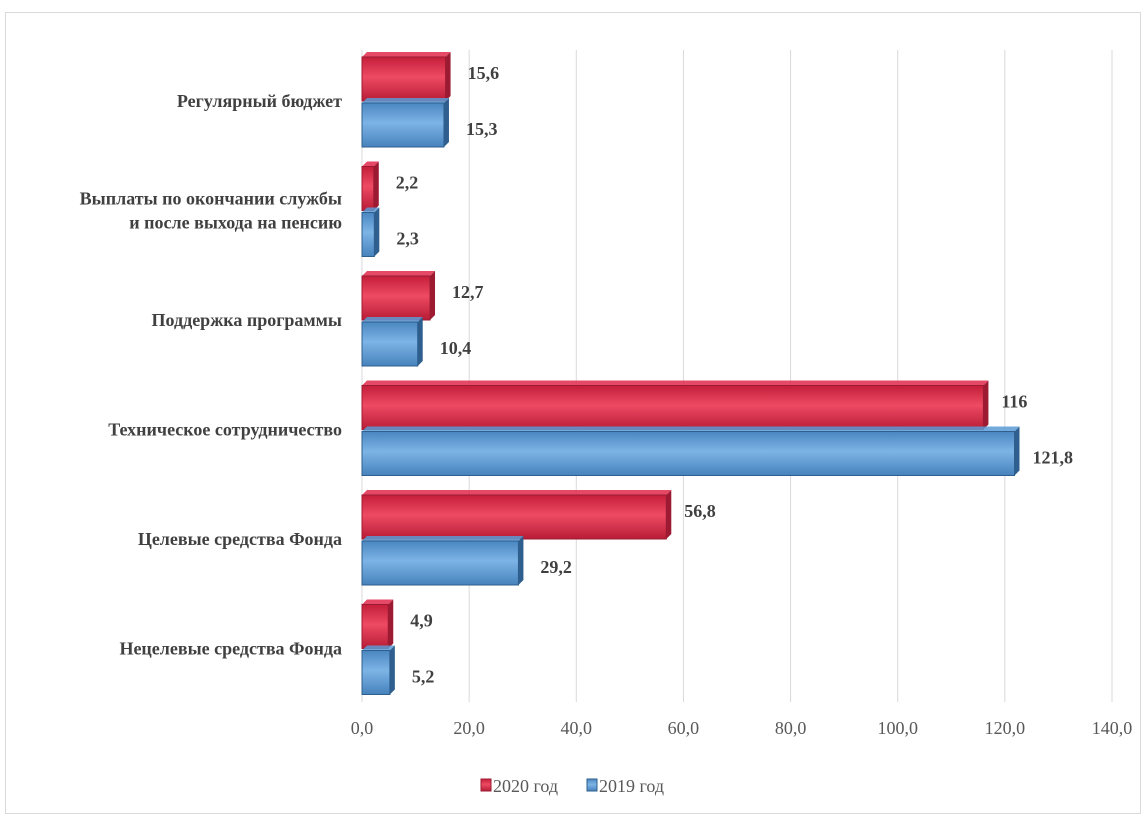 The image size is (1146, 819). Describe the element at coordinates (247, 320) in the screenshot. I see `category-label: Поддержка программы` at that location.